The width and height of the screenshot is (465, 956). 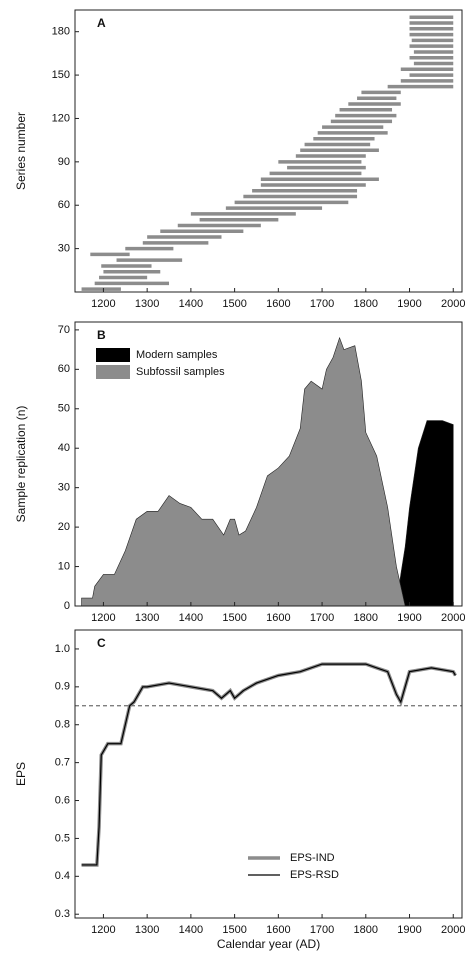 I want to click on y-tick-label: 0.8, so click(x=62, y=725).